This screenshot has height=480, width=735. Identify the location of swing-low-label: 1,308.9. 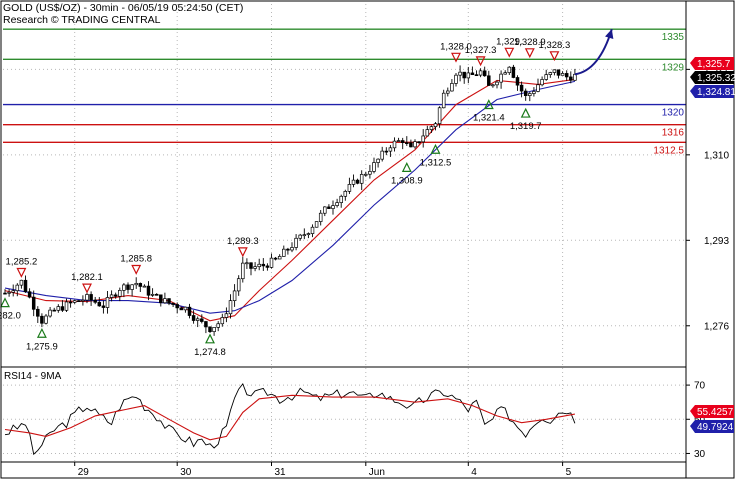
(407, 180).